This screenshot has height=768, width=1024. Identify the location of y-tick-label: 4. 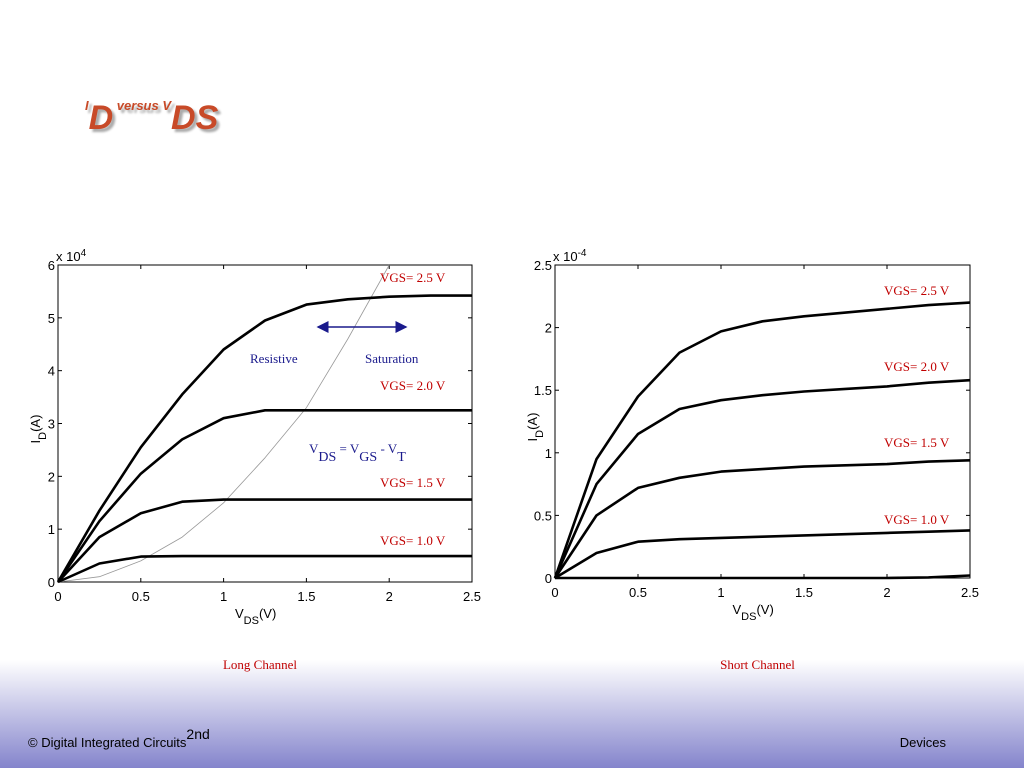
(51, 371).